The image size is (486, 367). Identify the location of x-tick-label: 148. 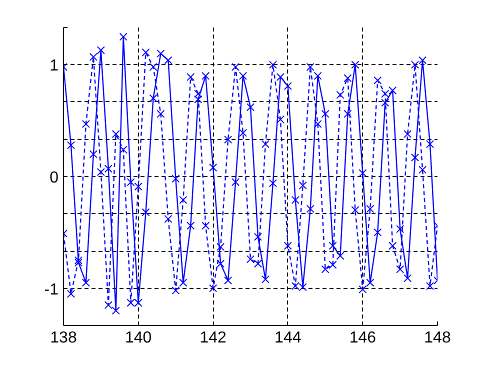
(437, 338).